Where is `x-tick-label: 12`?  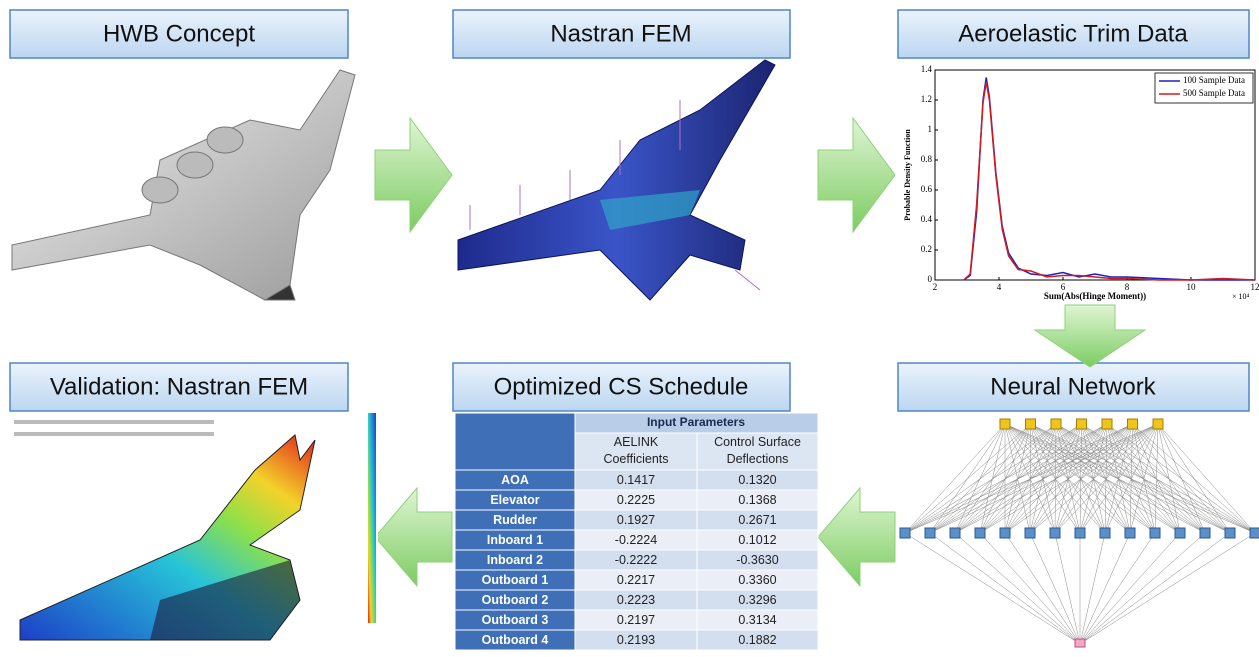
x-tick-label: 12 is located at coordinates (1255, 287).